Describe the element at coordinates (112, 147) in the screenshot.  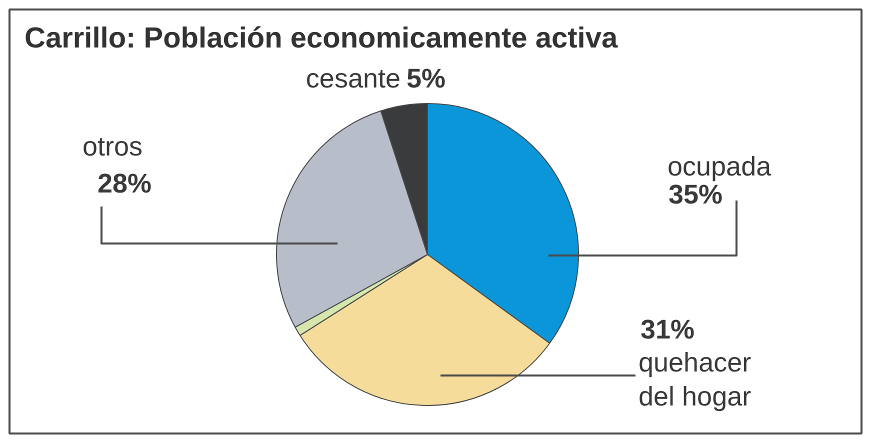
I see `slice-label: otros` at that location.